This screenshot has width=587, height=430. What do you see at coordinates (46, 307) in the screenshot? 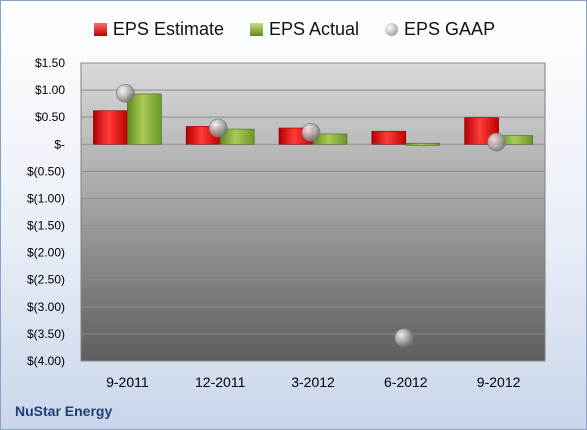
I see `y-tick-label: $(3.00)` at bounding box center [46, 307].